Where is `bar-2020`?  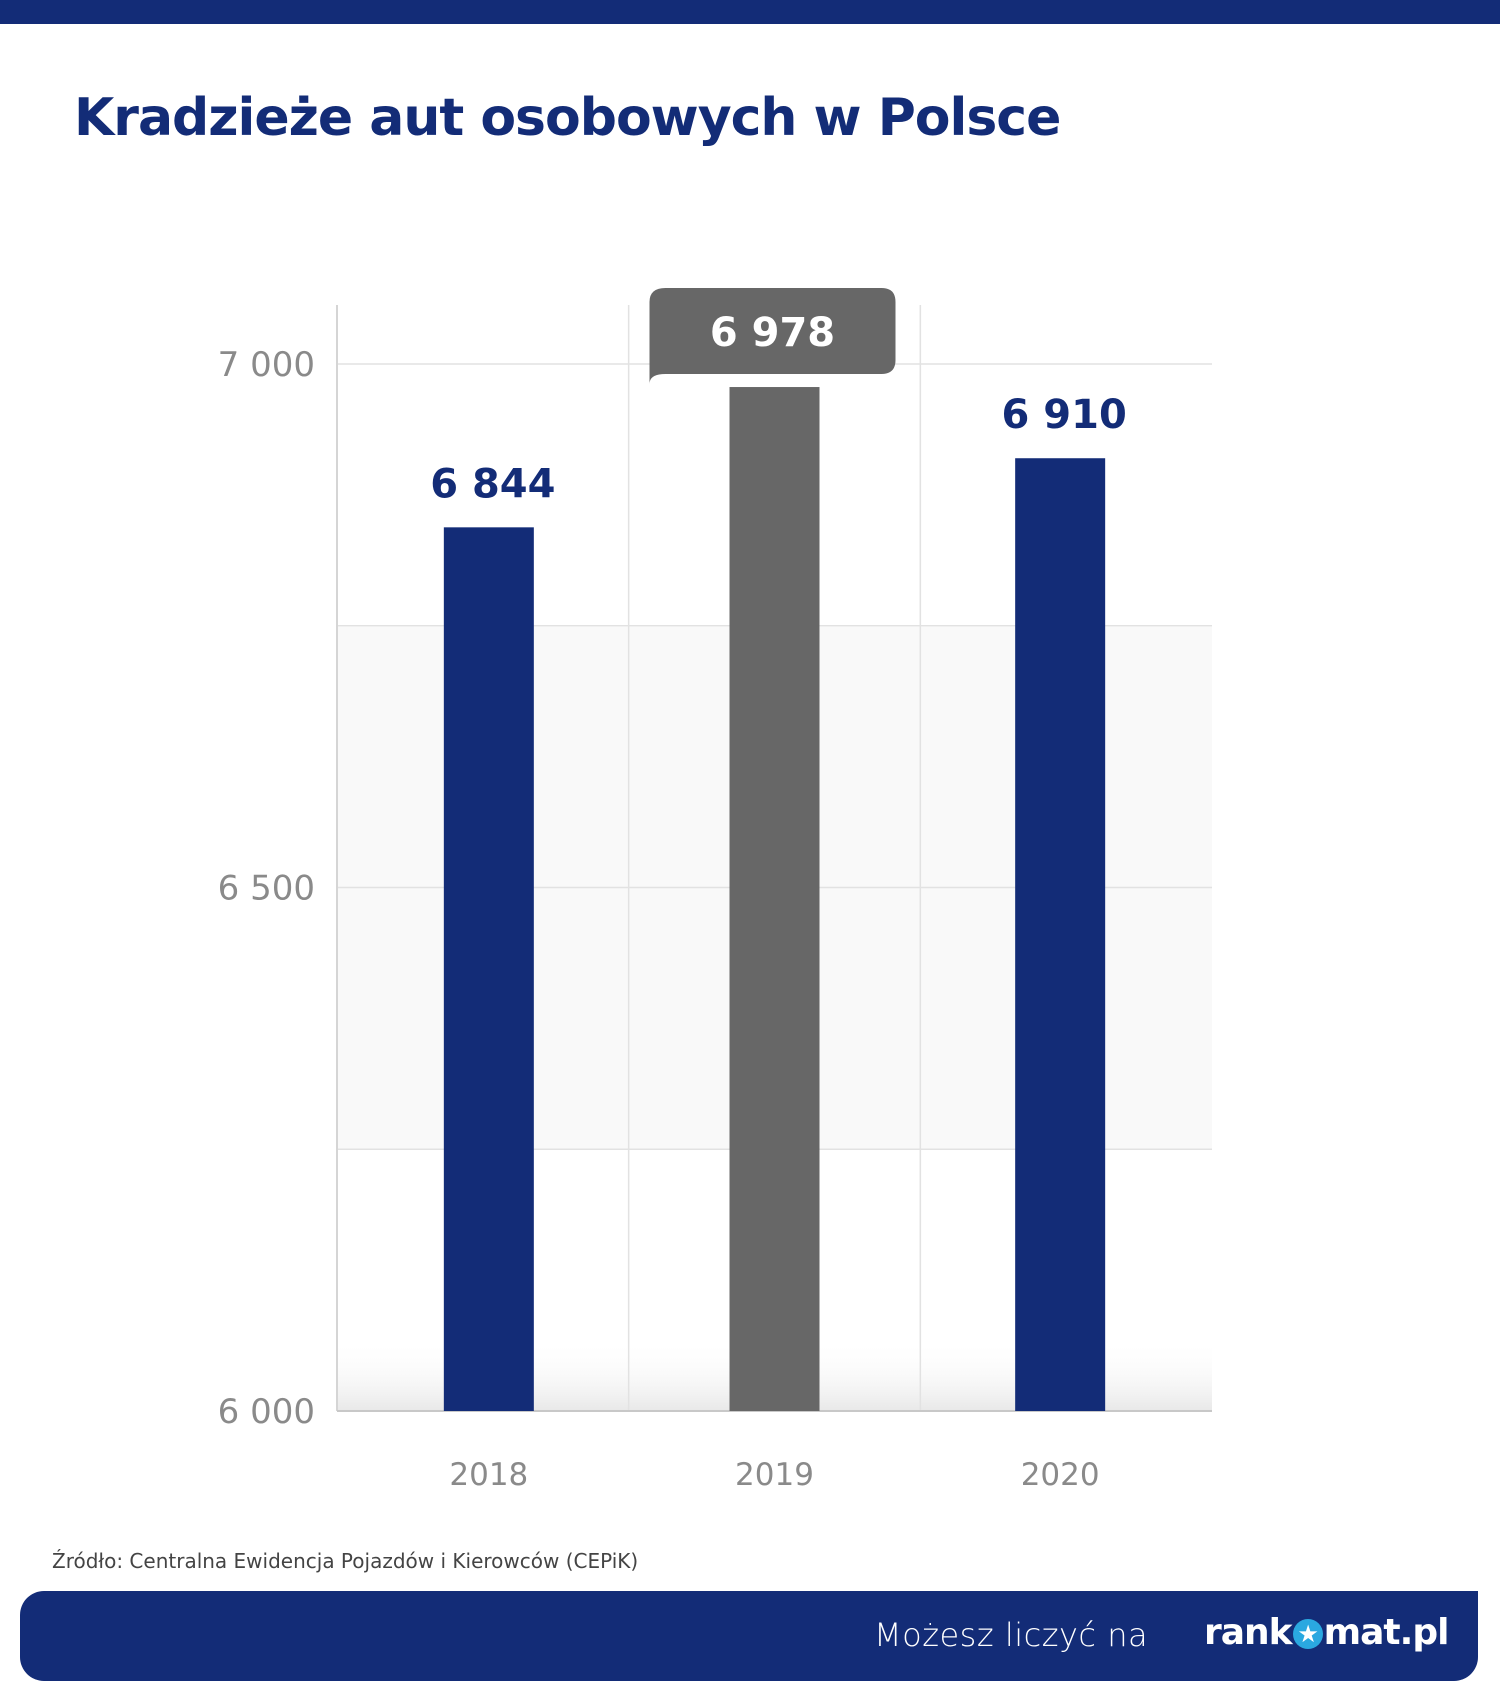 bar-2020 is located at coordinates (1060, 935).